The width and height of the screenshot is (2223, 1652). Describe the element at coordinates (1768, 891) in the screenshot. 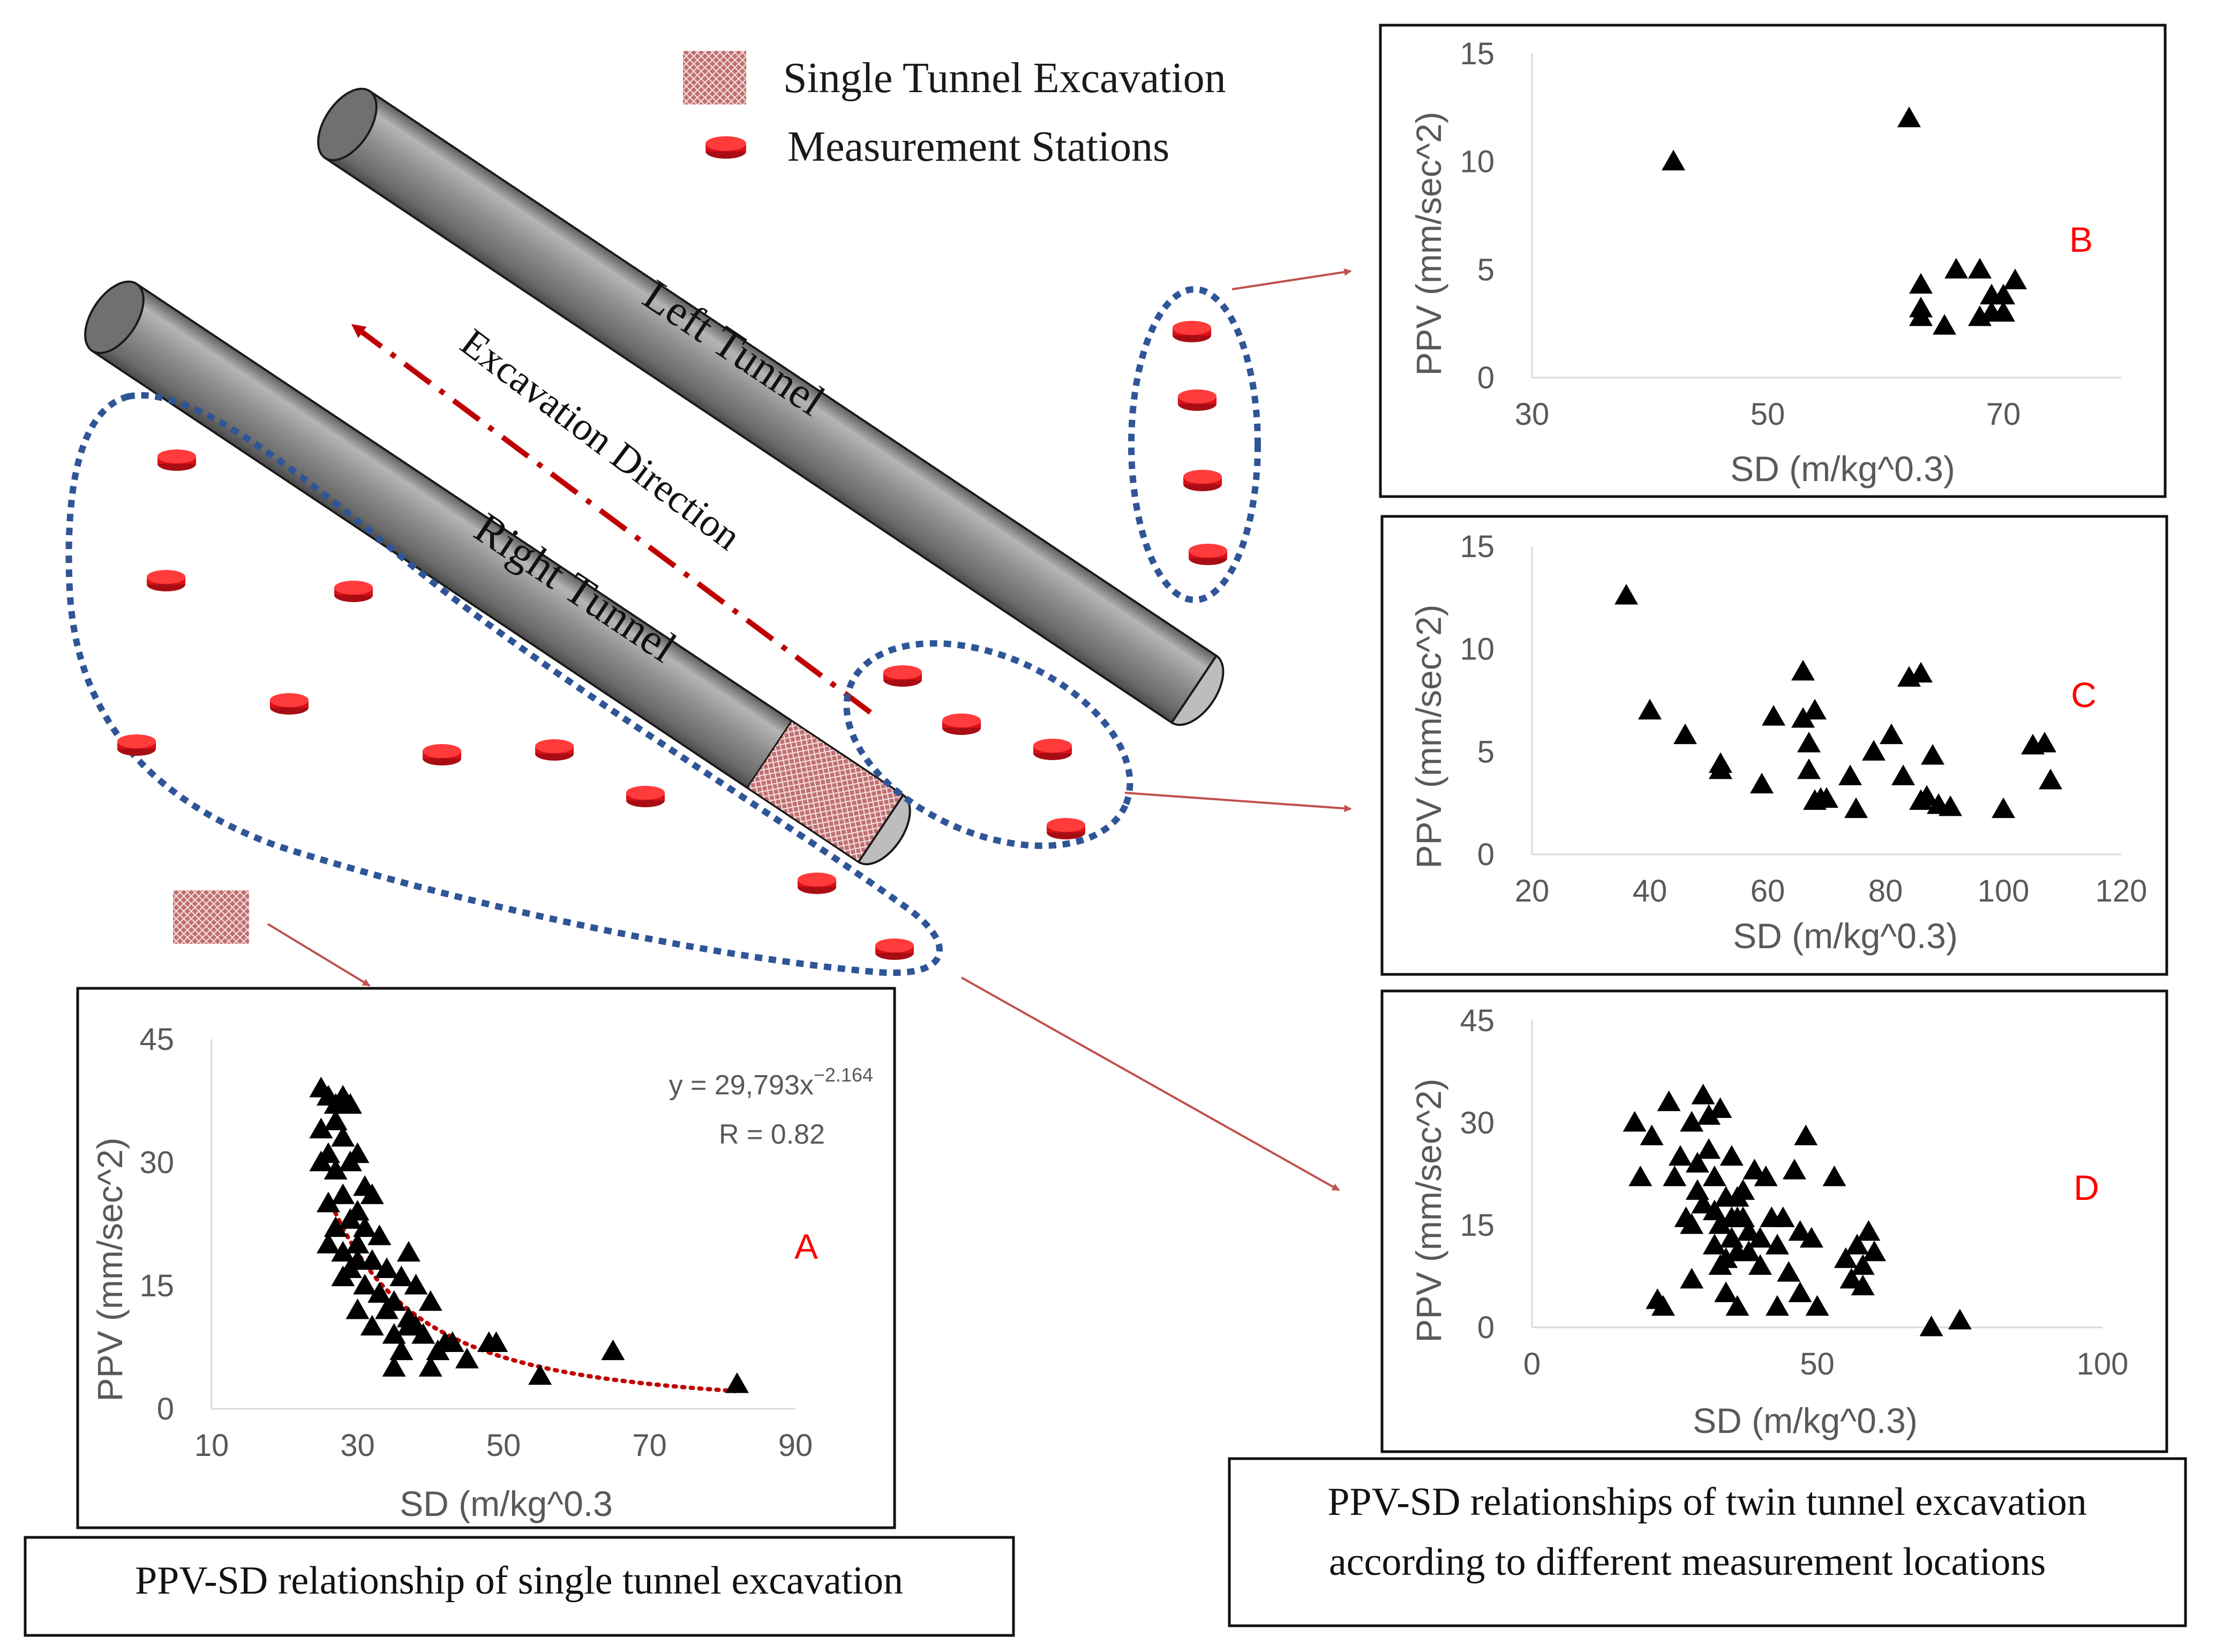

I see `chart-c-x-tick: 60` at that location.